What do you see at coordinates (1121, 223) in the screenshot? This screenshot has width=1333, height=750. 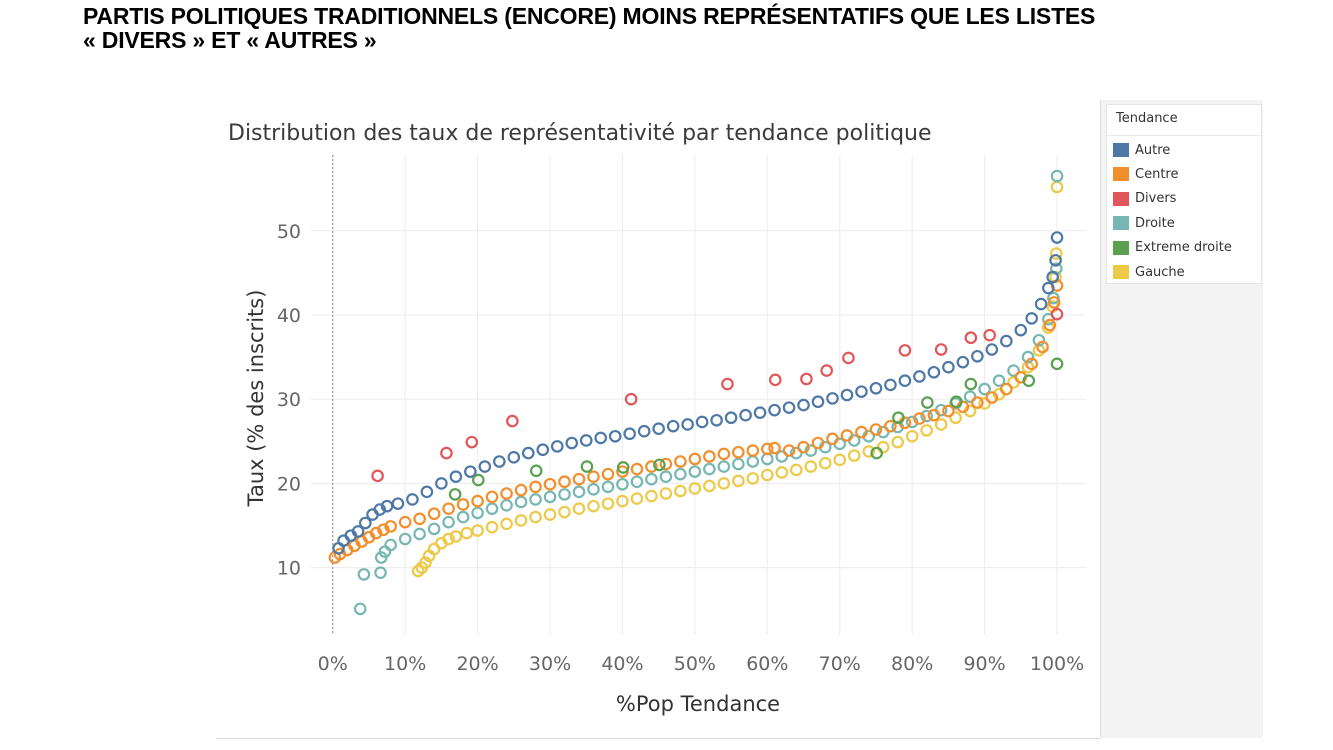 I see `legend-swatch` at bounding box center [1121, 223].